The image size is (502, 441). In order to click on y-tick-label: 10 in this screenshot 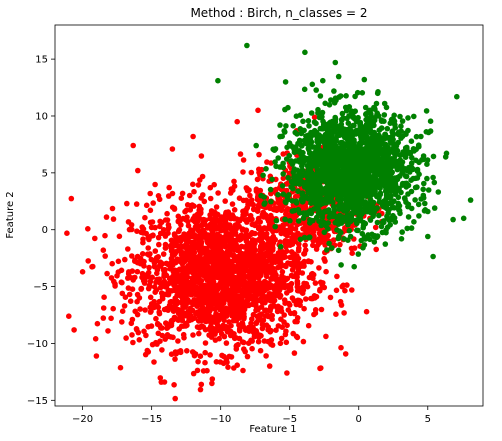, I will do `click(41, 116)`.